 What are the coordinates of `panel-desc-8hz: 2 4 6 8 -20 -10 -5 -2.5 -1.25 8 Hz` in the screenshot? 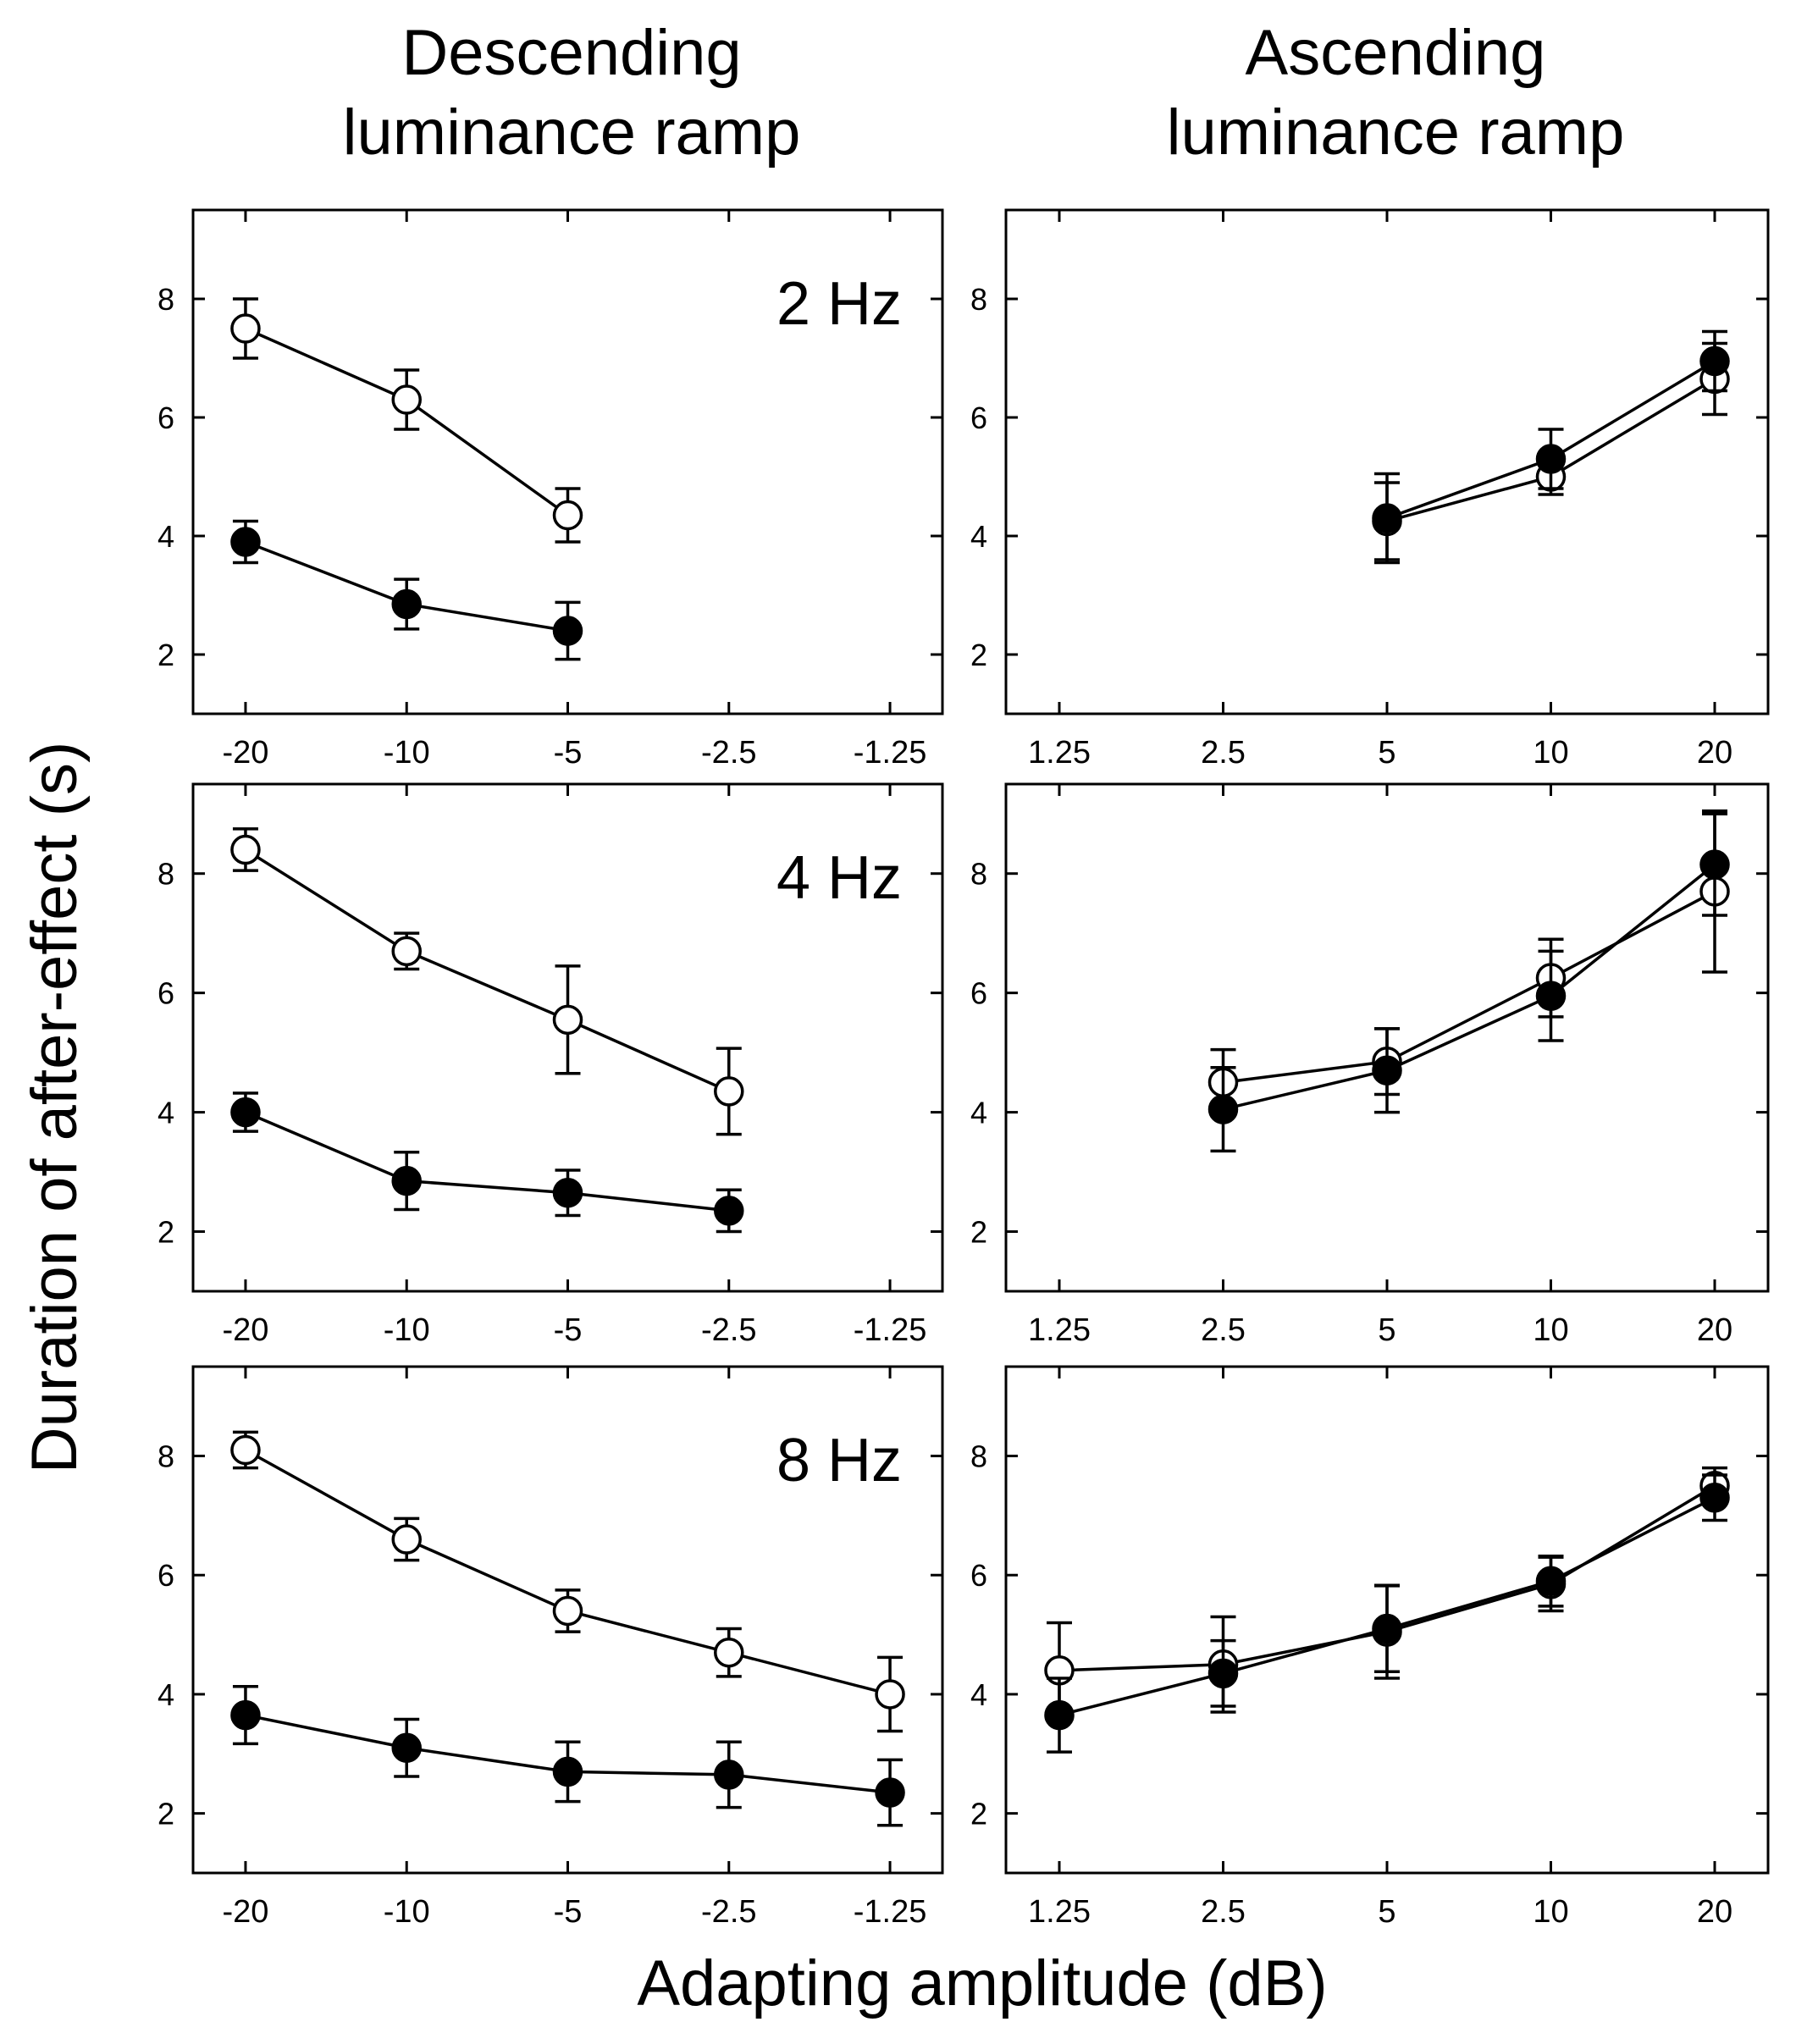 It's located at (550, 1647).